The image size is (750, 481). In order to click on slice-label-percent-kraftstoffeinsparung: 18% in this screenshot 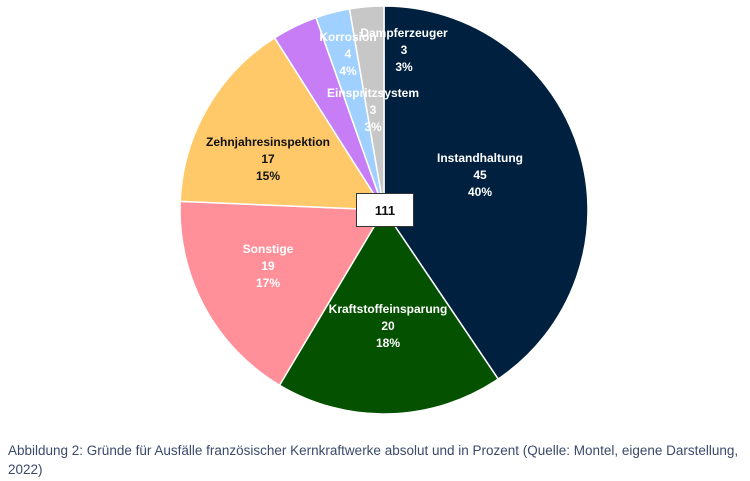, I will do `click(388, 343)`.